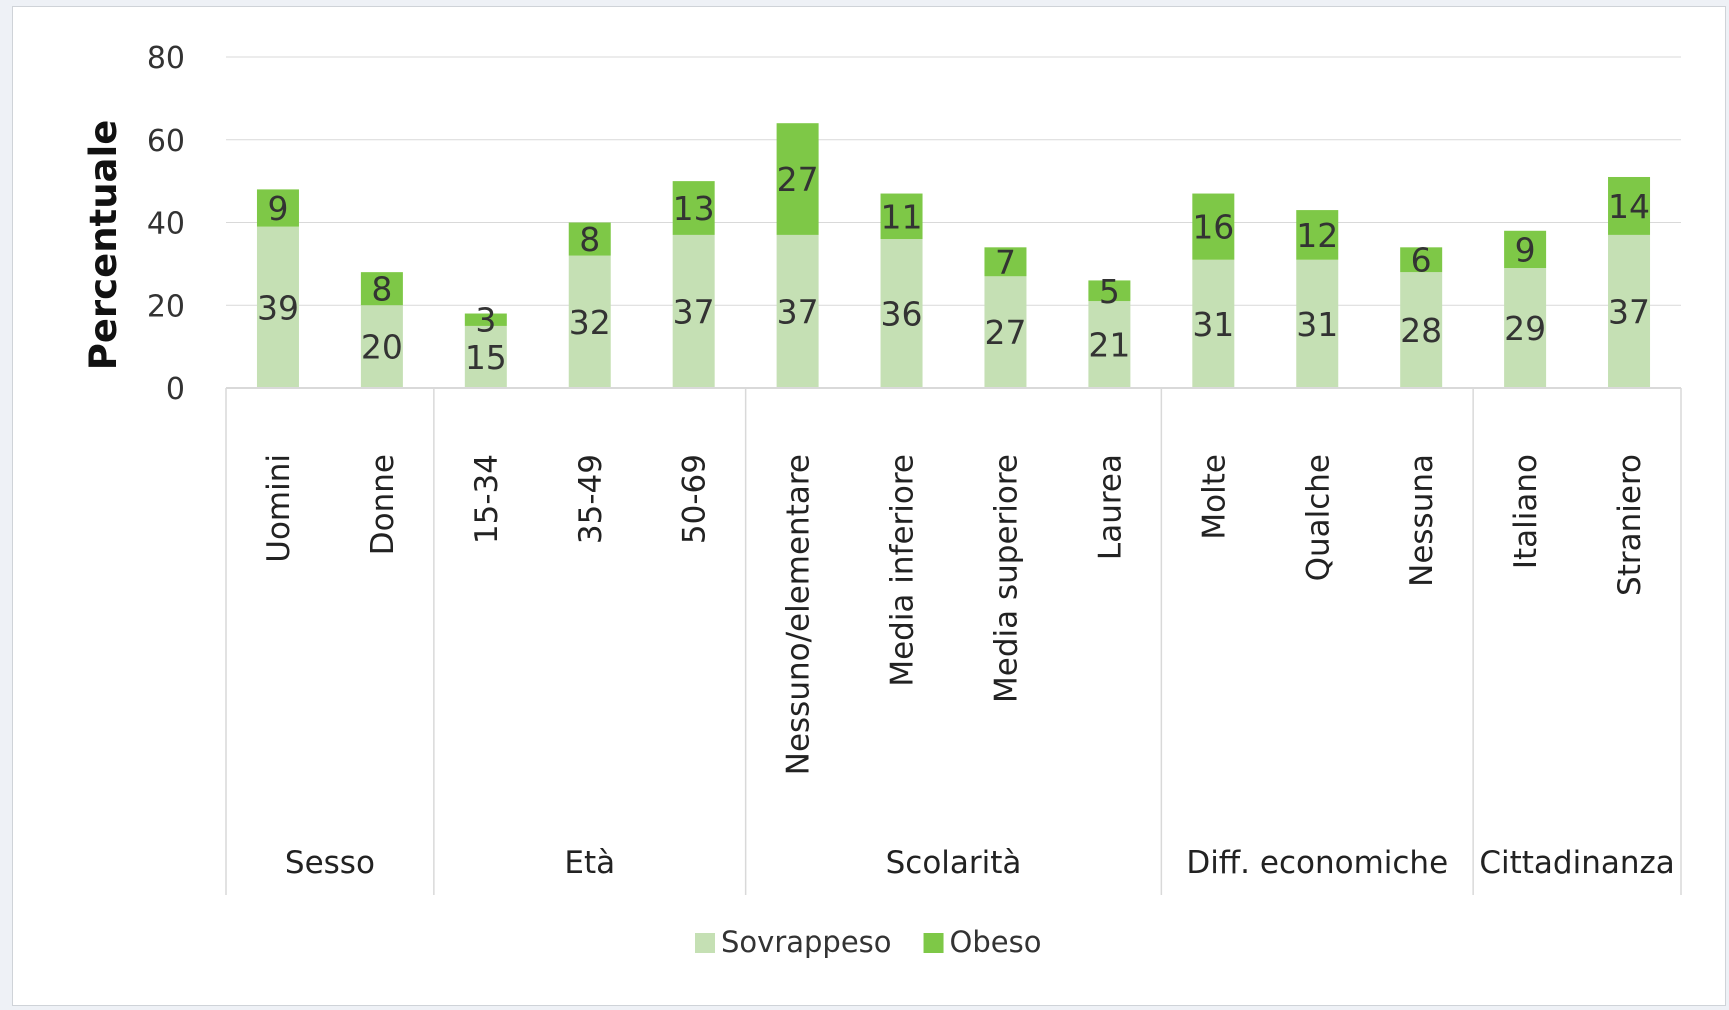 The image size is (1729, 1010). I want to click on data-label-obeso: 14, so click(1629, 206).